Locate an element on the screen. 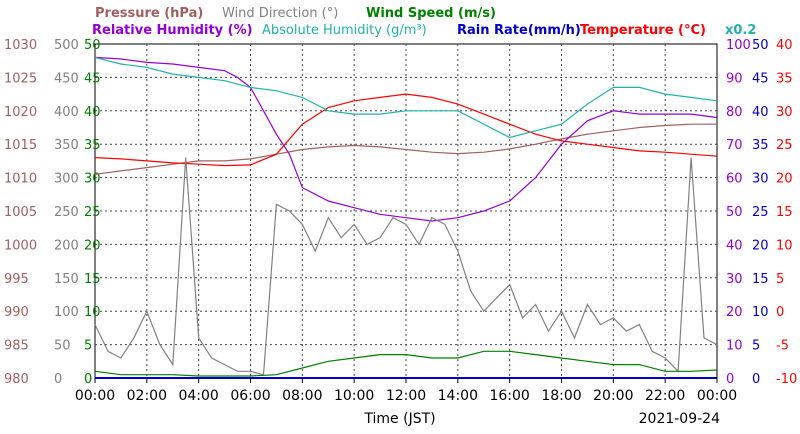 This screenshot has width=800, height=434. title-absolute-humidity: Absolute Humidity (g/m³) is located at coordinates (344, 30).